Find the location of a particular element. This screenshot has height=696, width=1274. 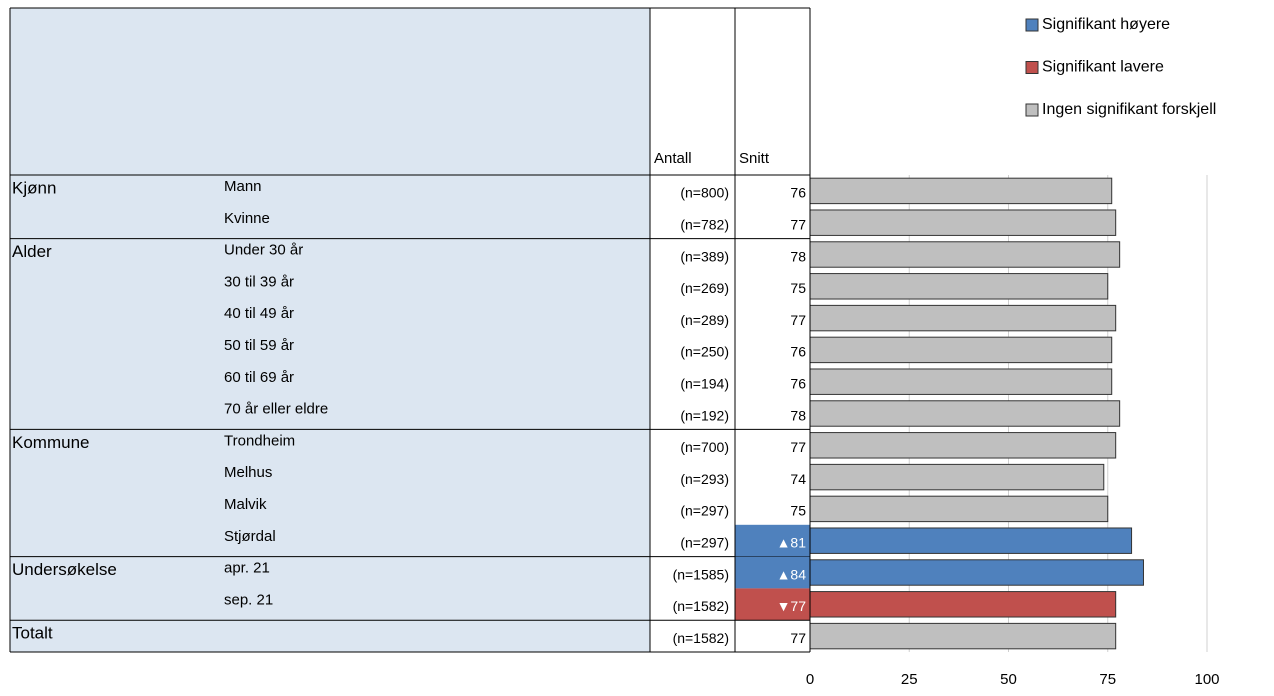

n-label: (n=293) is located at coordinates (704, 479).